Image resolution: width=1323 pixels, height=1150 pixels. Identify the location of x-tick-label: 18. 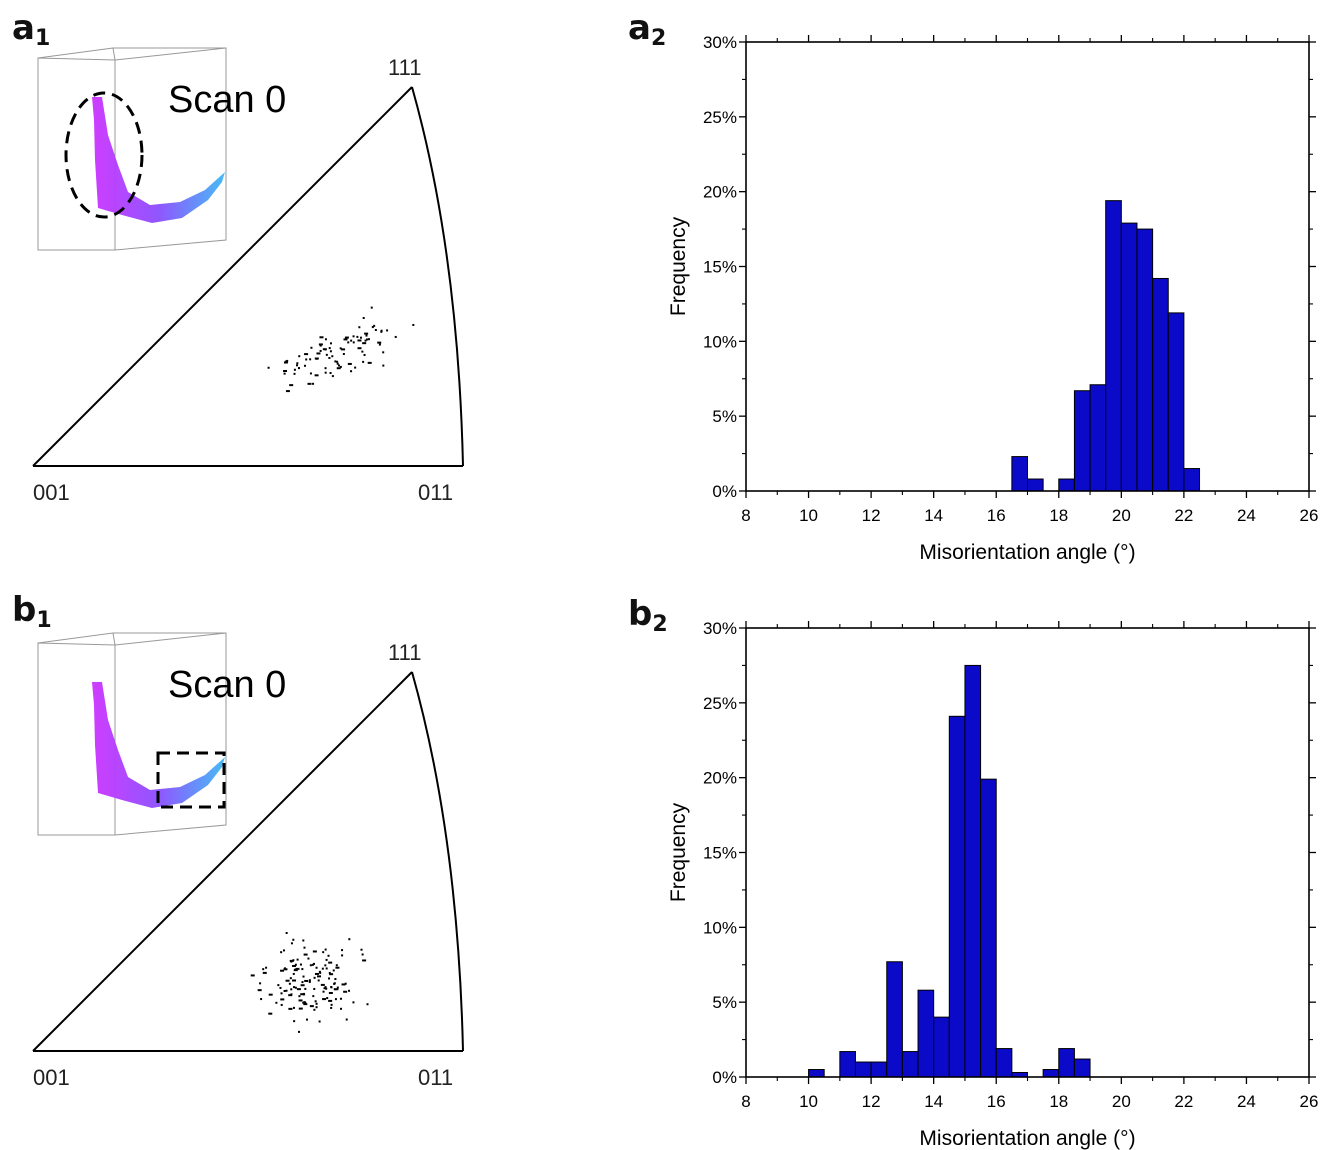
(1058, 515).